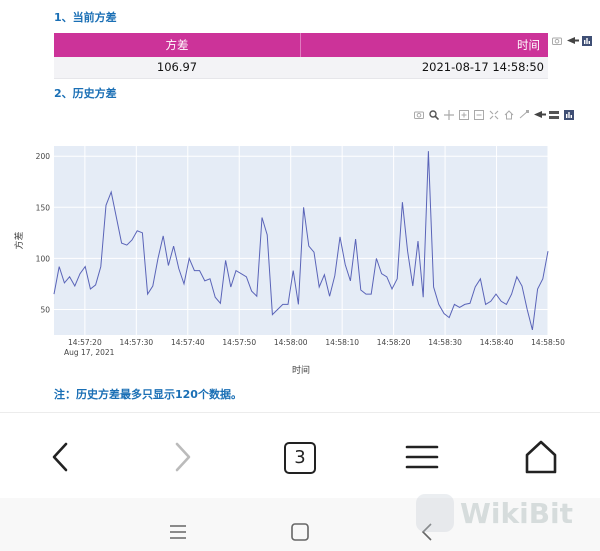  I want to click on y-tick-label: 100, so click(43, 258).